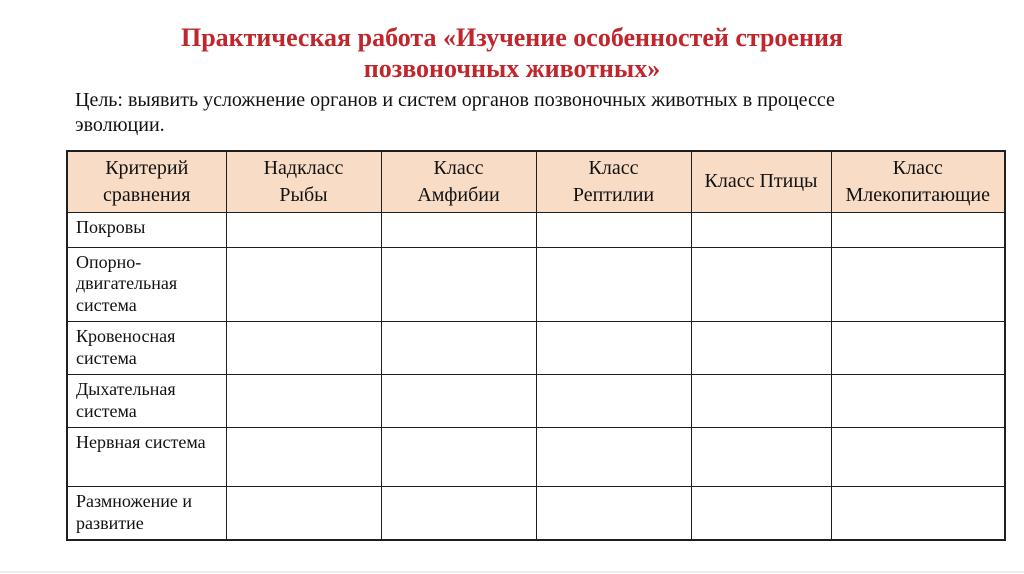 Image resolution: width=1024 pixels, height=574 pixels. Describe the element at coordinates (512, 69) in the screenshot. I see `page-title-line-2: позвоночных животных»` at that location.